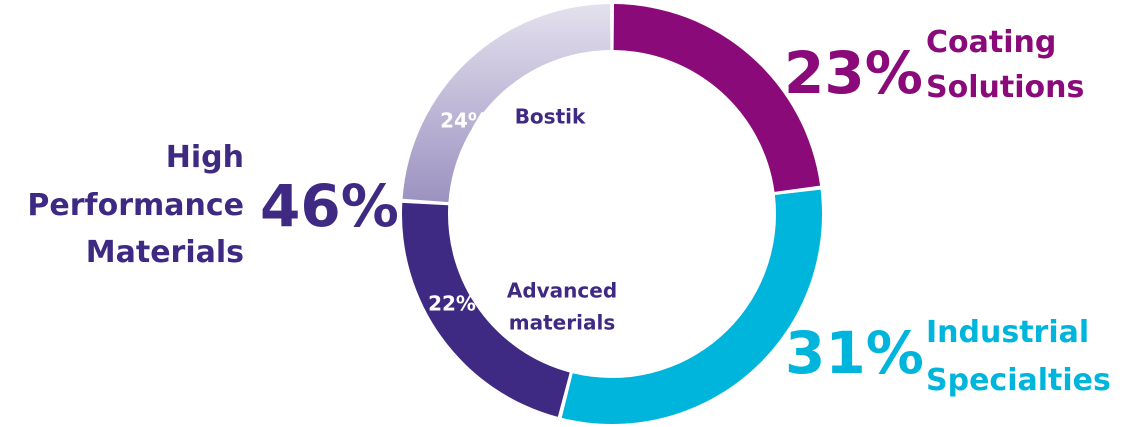 Image resolution: width=1124 pixels, height=427 pixels. I want to click on bostik-label: Bostik, so click(550, 117).